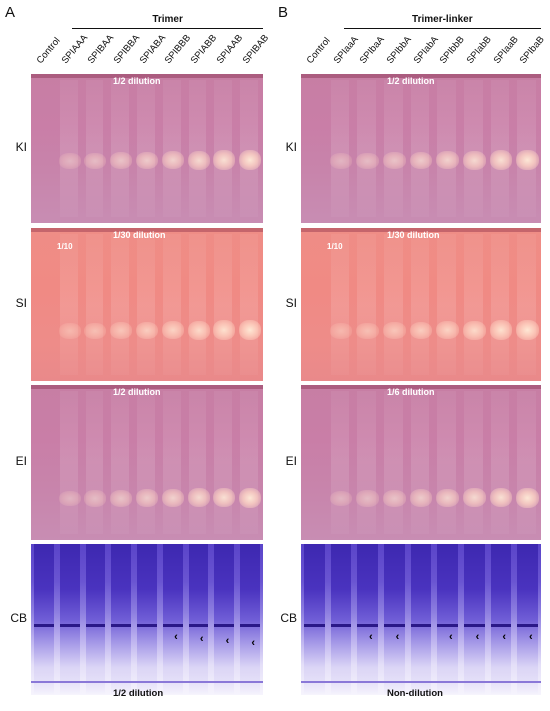 The width and height of the screenshot is (550, 711). Describe the element at coordinates (288, 617) in the screenshot. I see `row-label-cb: CB` at that location.